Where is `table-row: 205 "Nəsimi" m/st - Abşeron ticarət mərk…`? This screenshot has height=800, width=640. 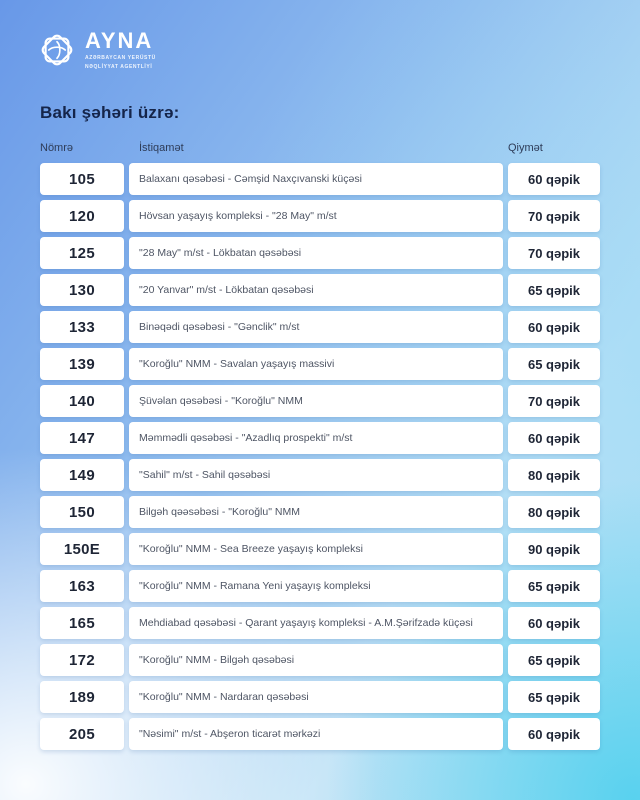 table-row: 205 "Nəsimi" m/st - Abşeron ticarət mərk… is located at coordinates (320, 734).